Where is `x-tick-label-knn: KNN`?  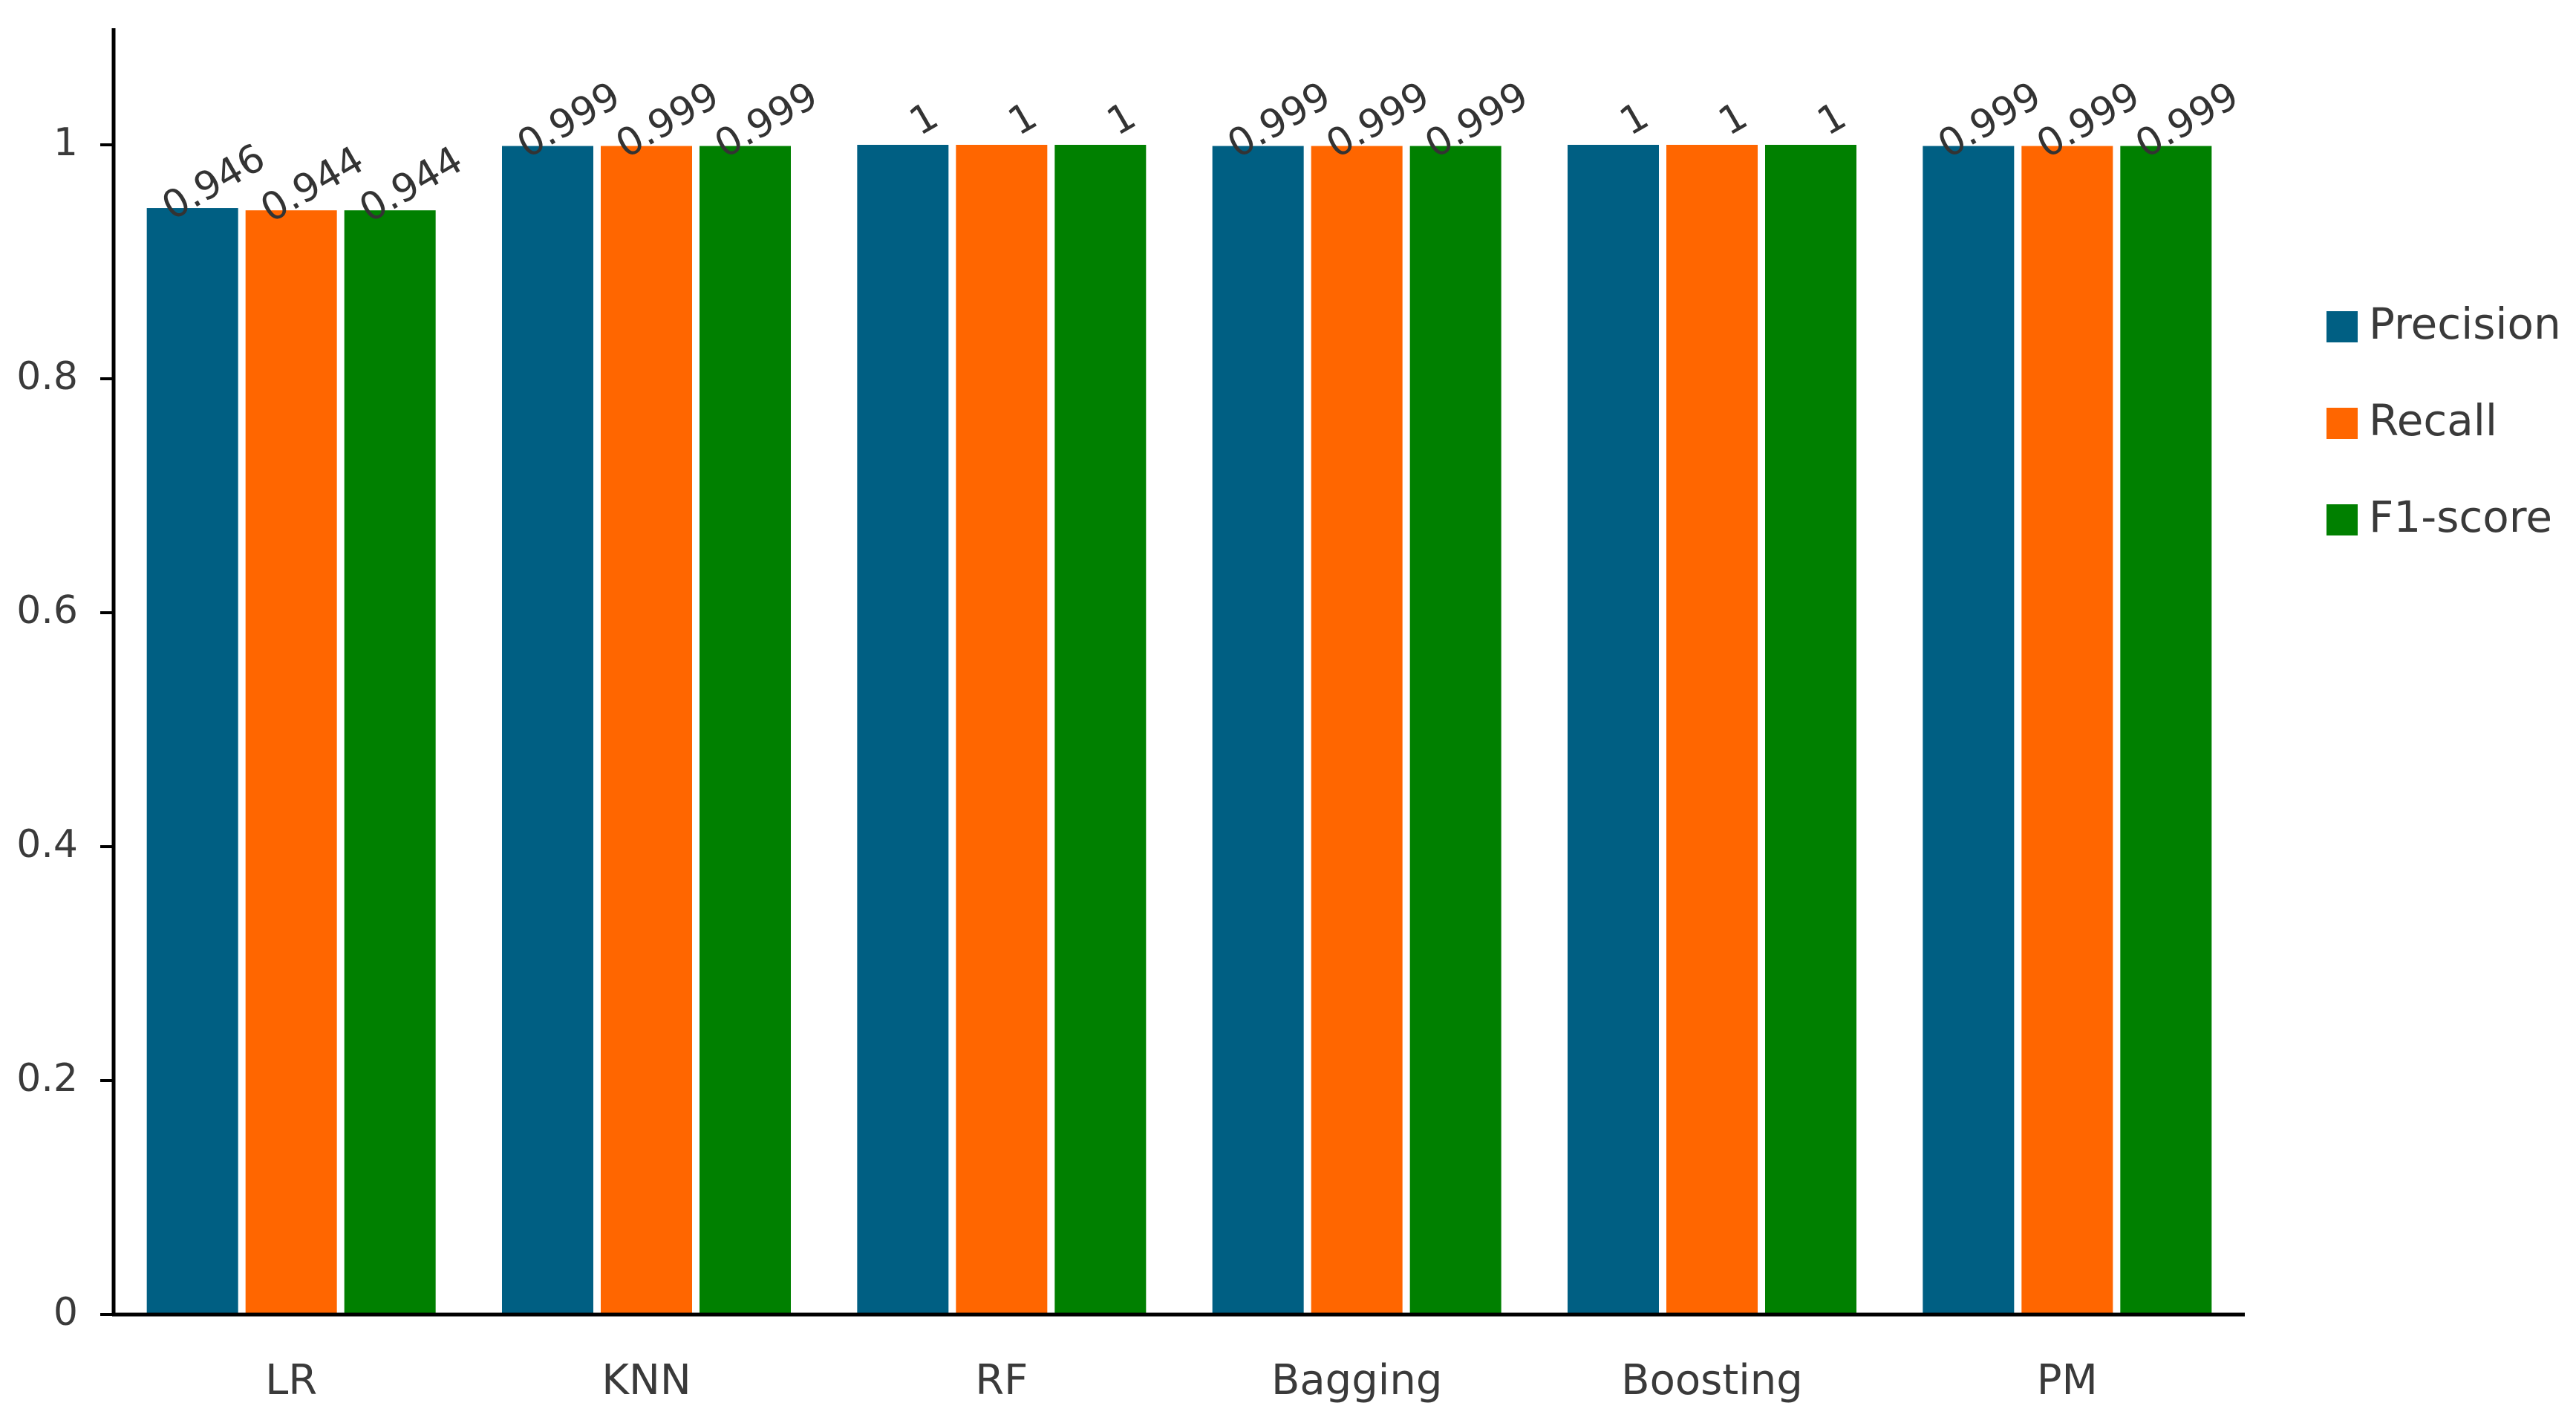
x-tick-label-knn: KNN is located at coordinates (646, 1380).